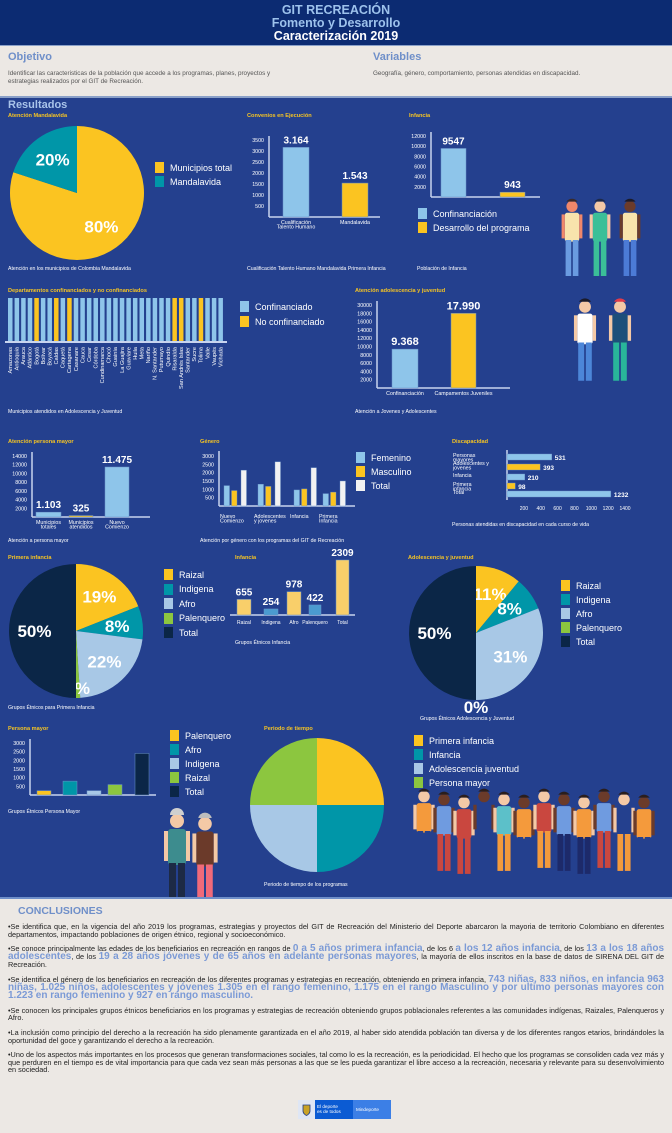  Describe the element at coordinates (215, 356) in the screenshot. I see `department-label: Vaupés` at that location.